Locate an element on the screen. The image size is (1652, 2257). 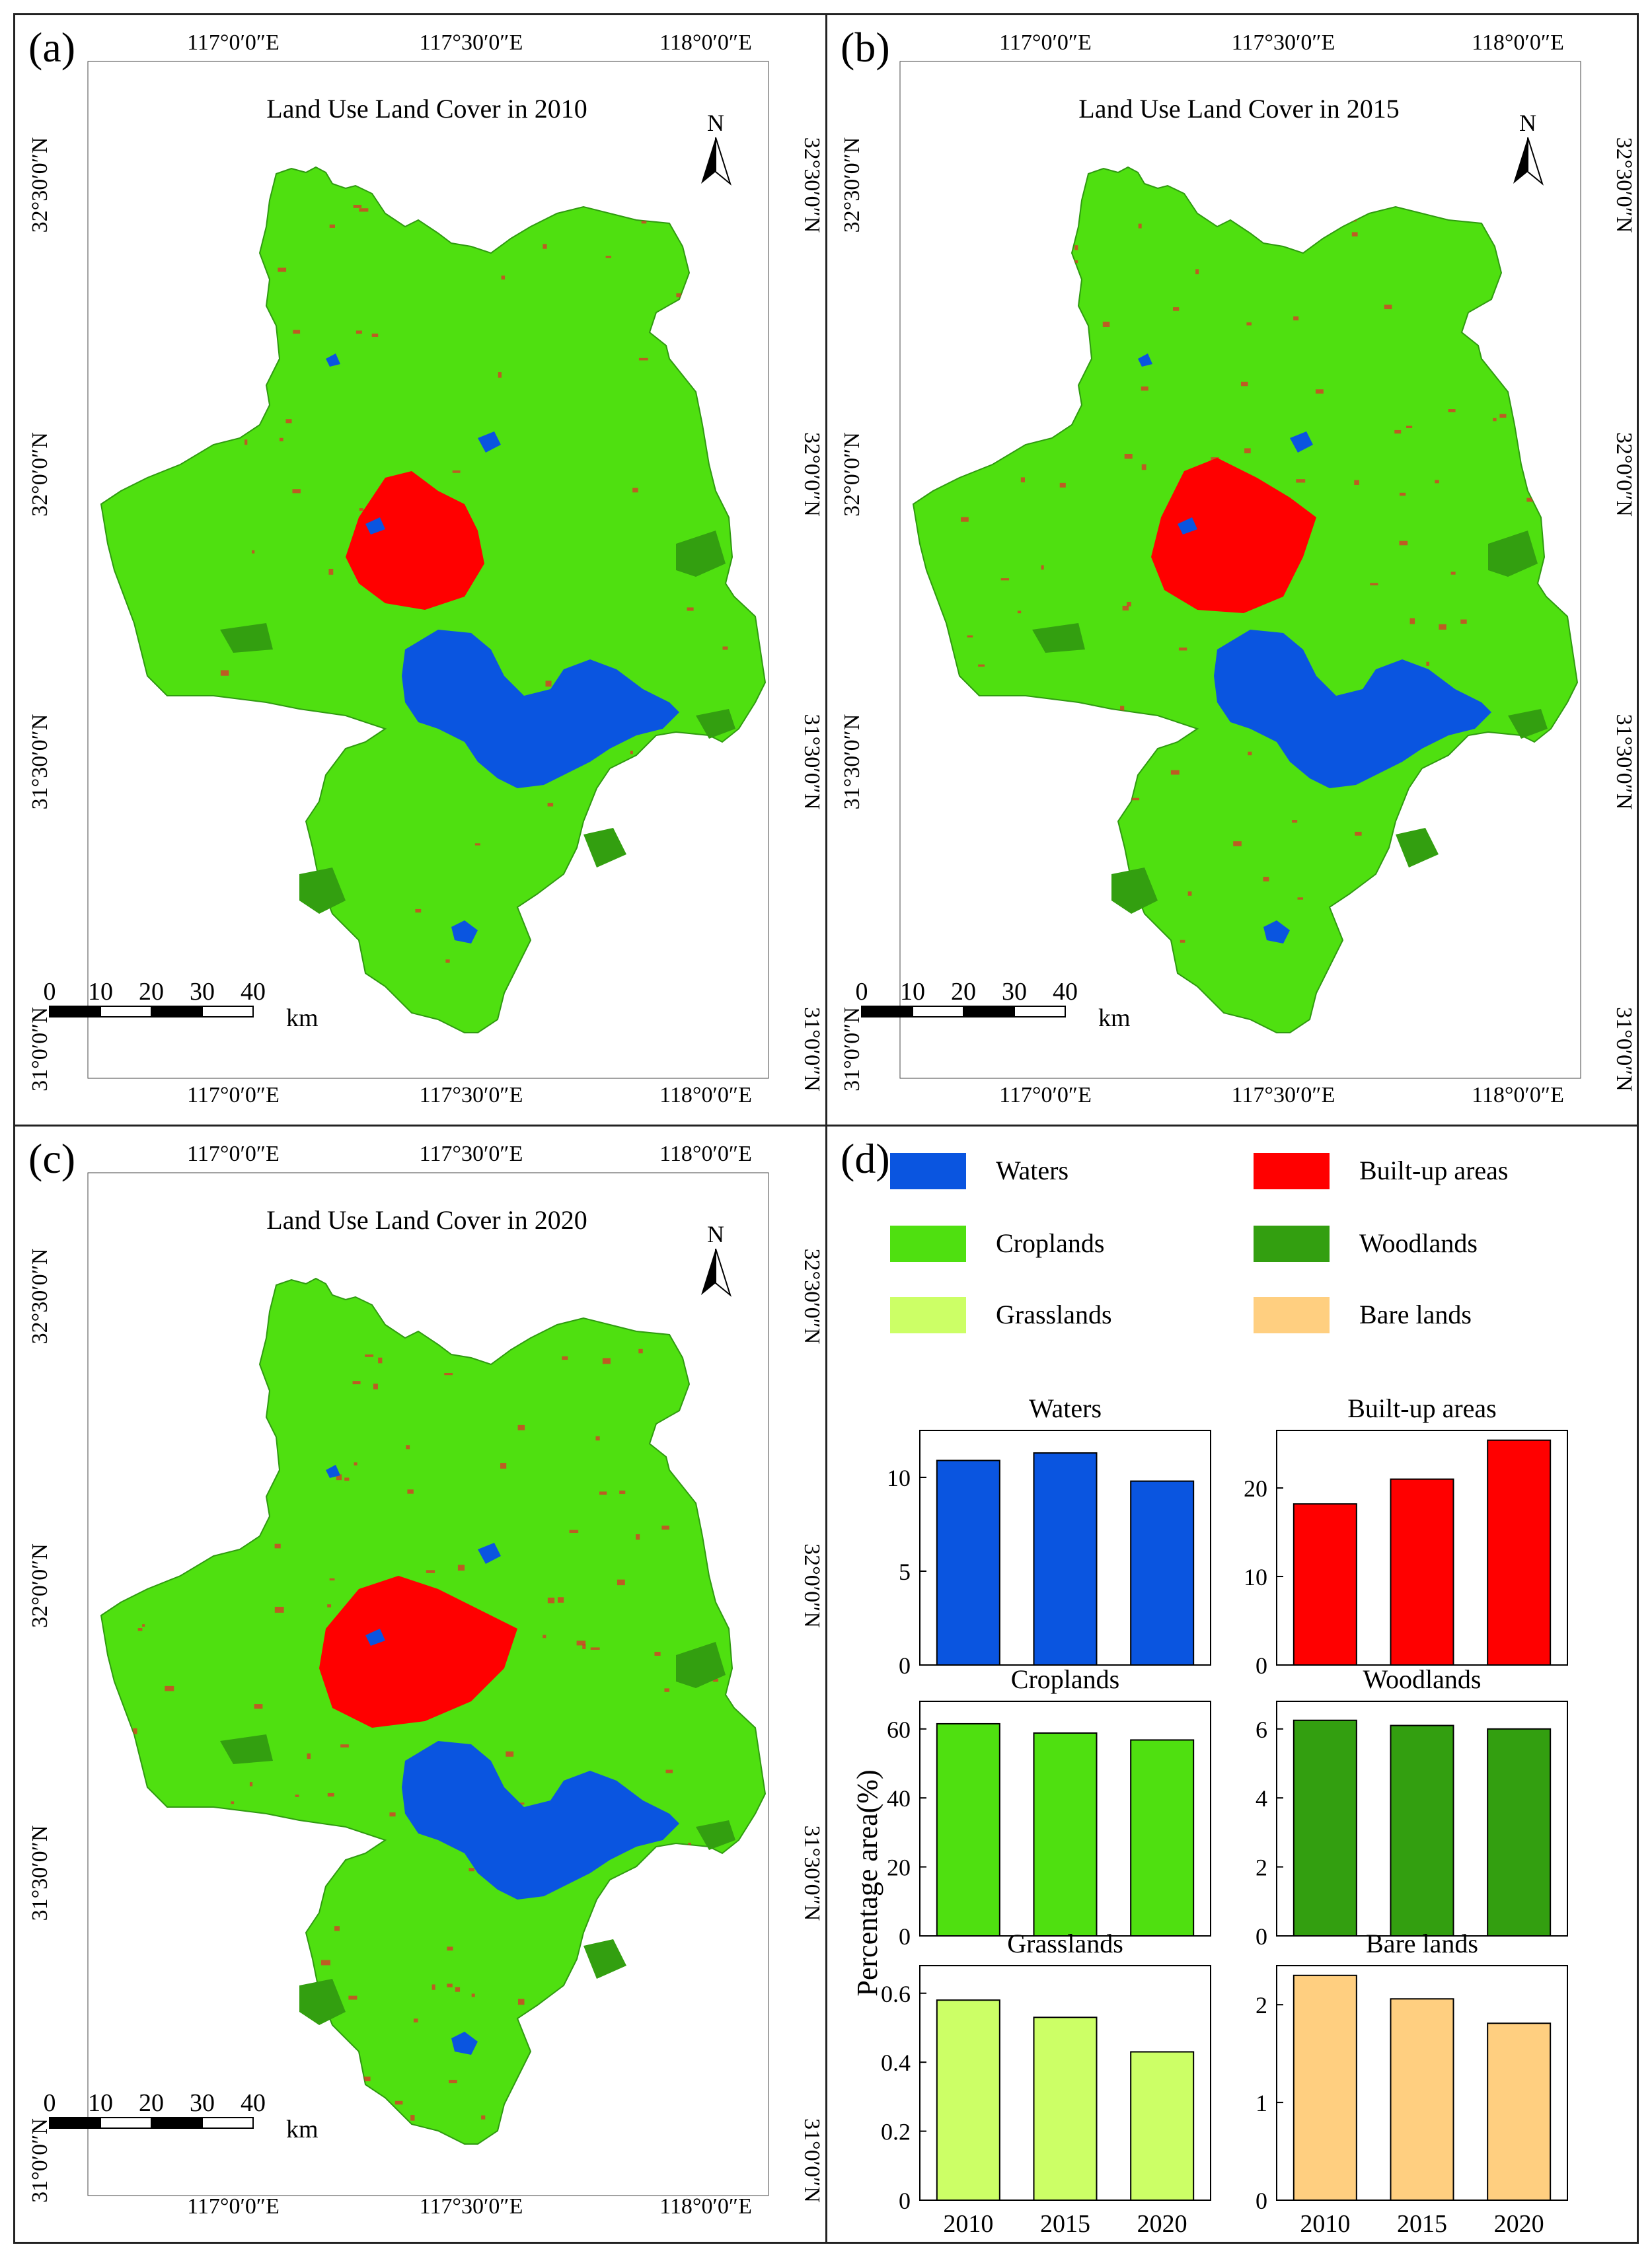
north-arrow-left is located at coordinates (1521, 160).